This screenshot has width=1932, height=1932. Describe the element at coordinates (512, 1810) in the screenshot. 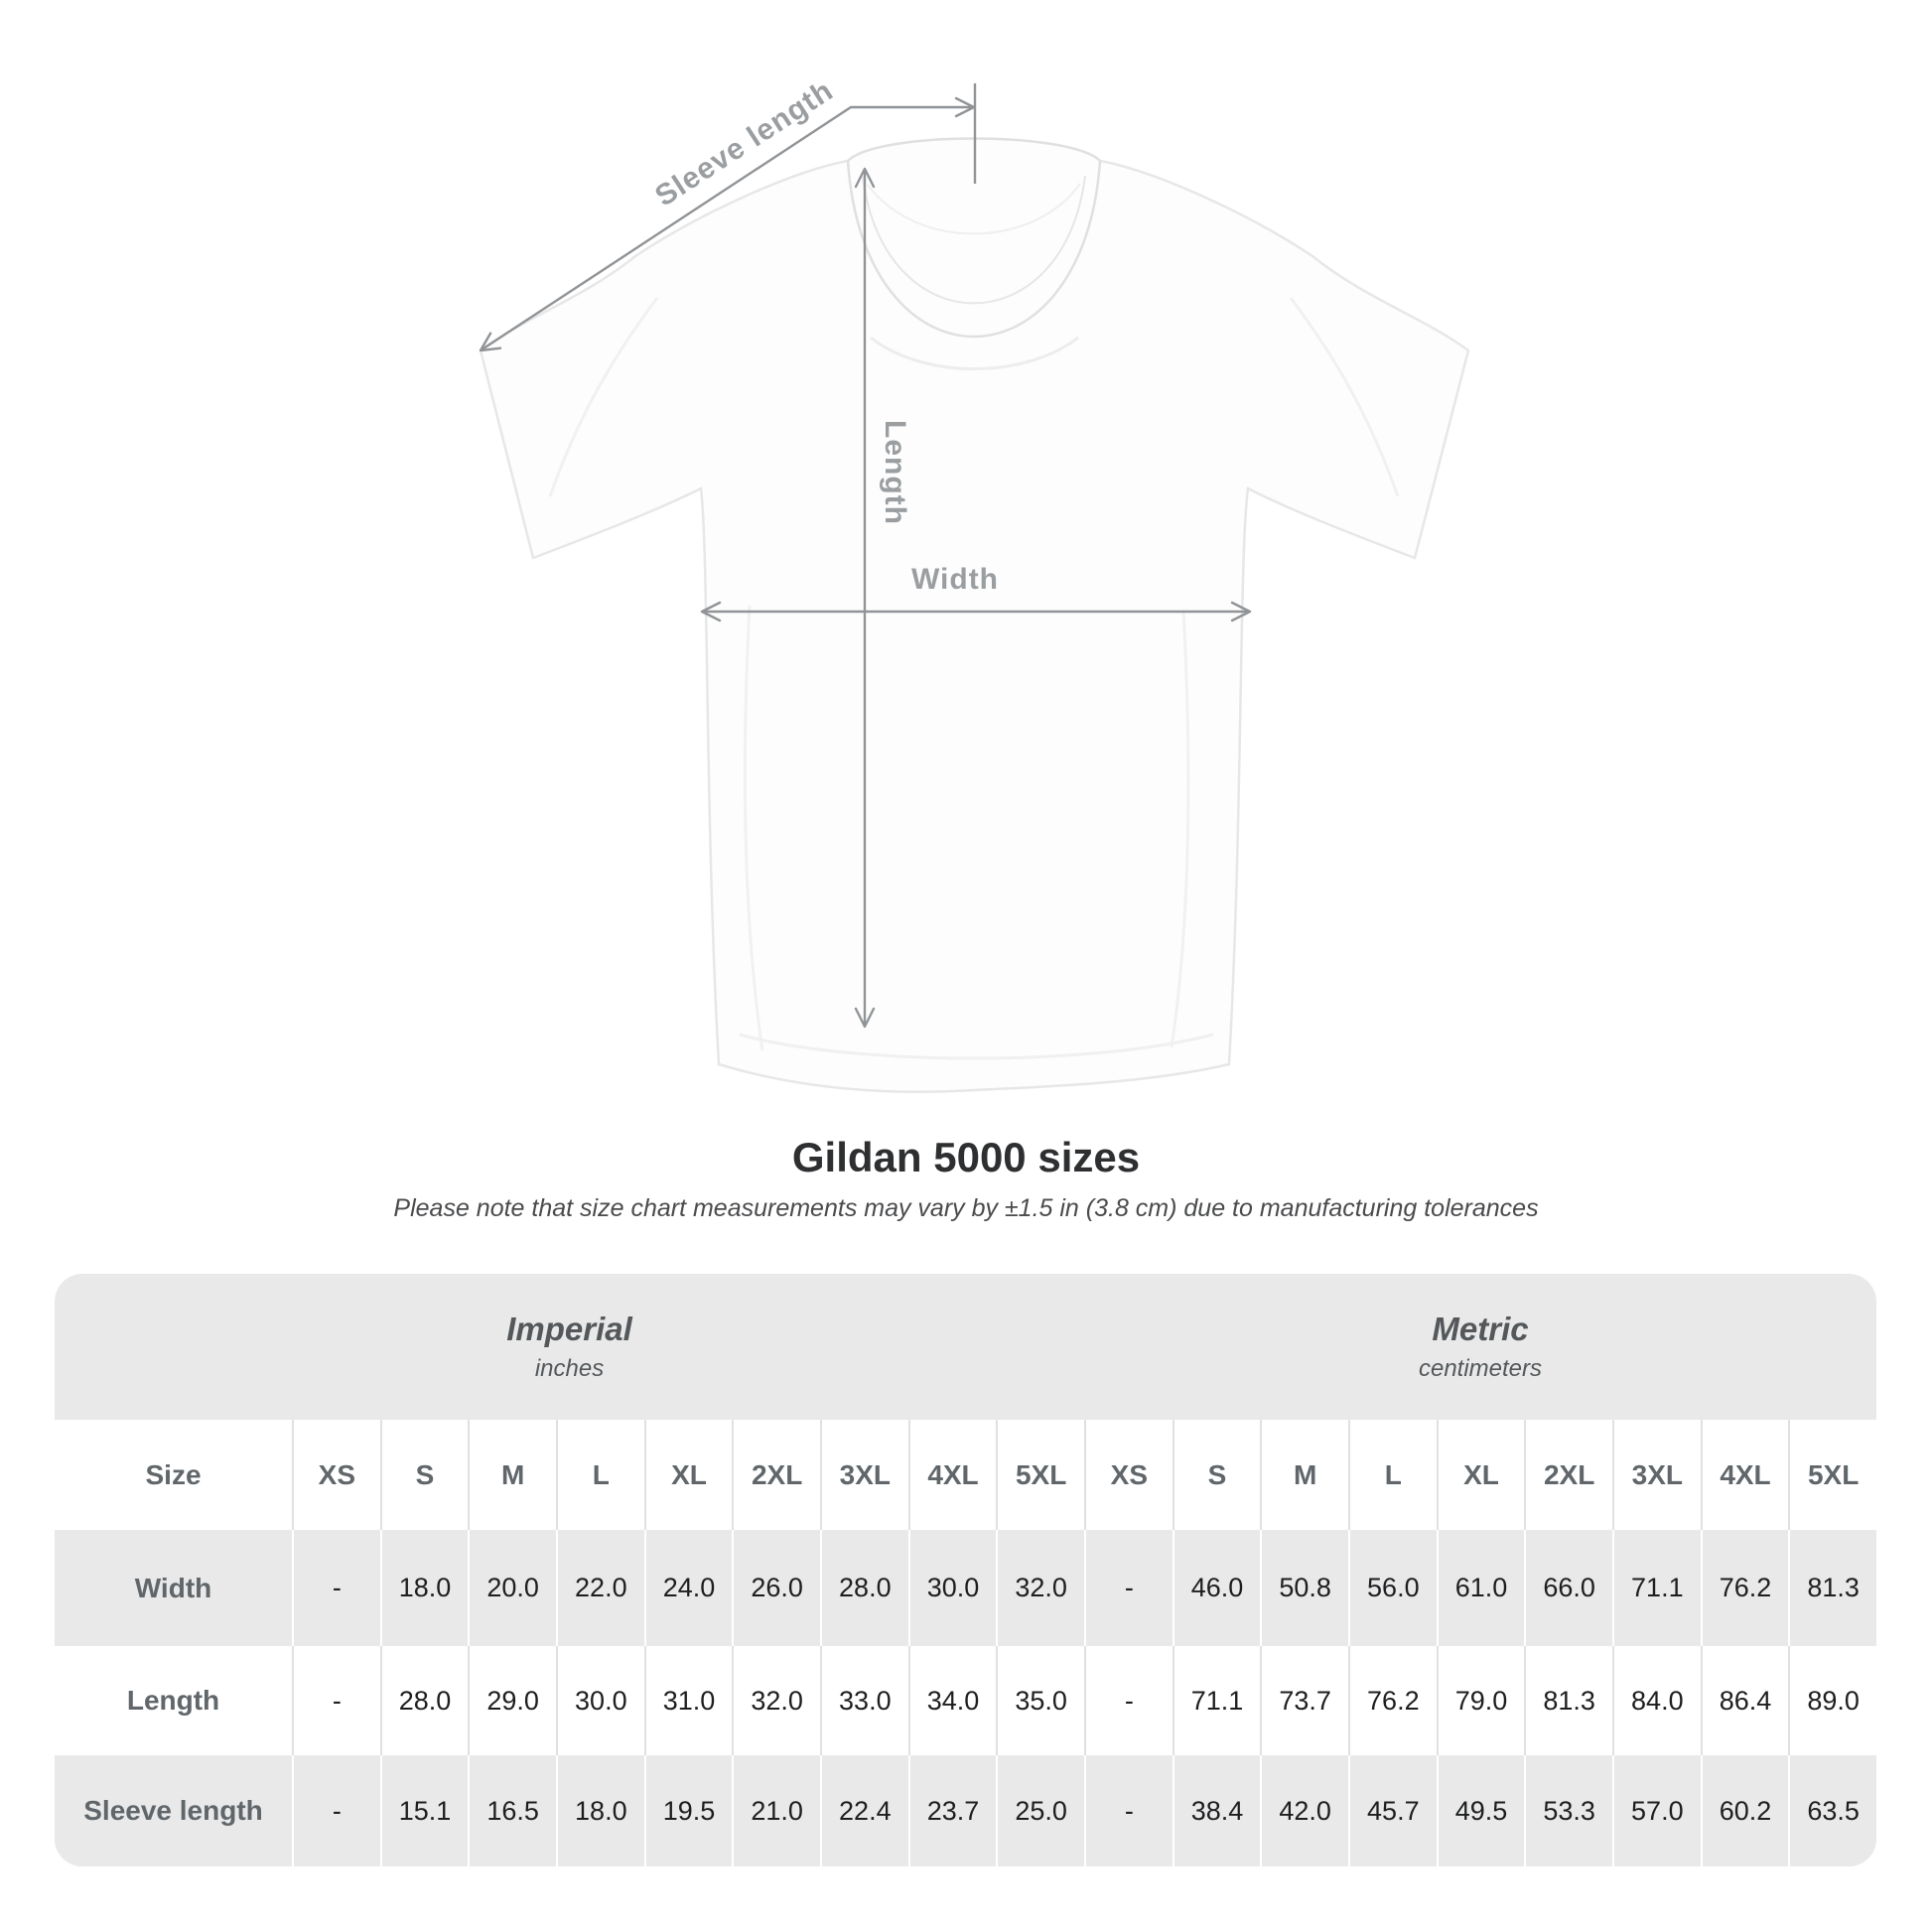

I see `table-cell: 16.5` at that location.